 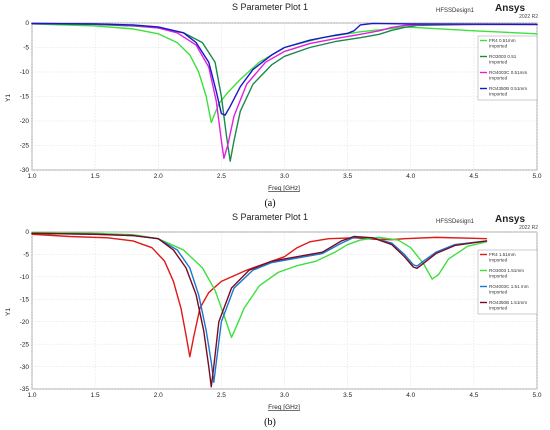 What do you see at coordinates (503, 56) in the screenshot?
I see `legend-entry: RO3003 0.51` at bounding box center [503, 56].